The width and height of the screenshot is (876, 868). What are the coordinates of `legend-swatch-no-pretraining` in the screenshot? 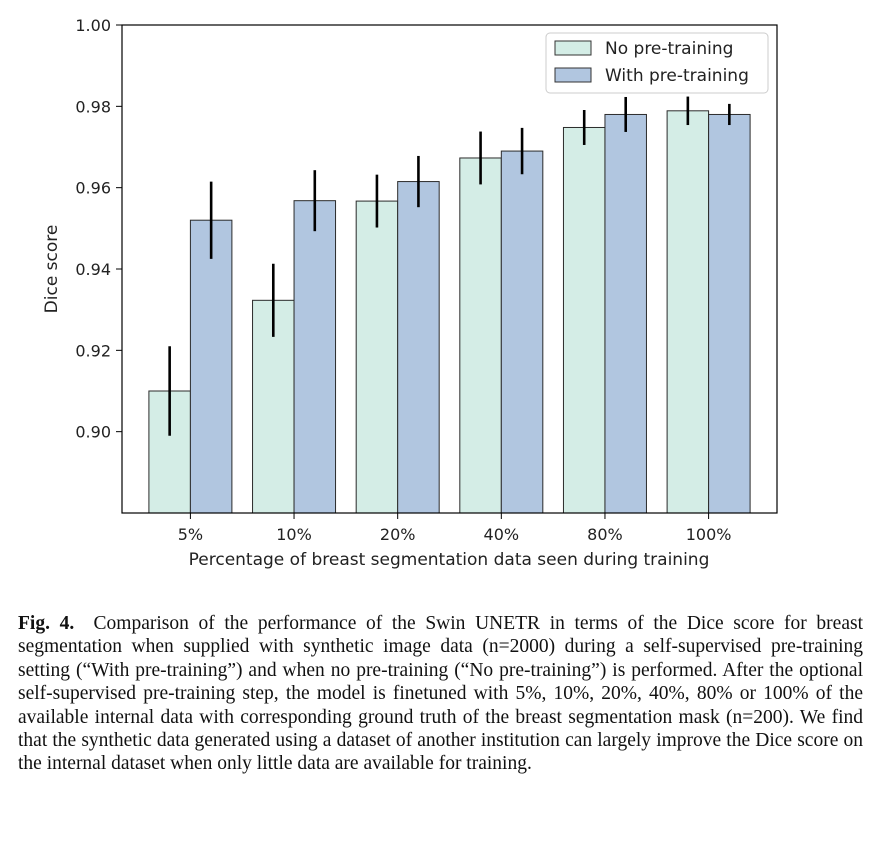 It's located at (573, 48).